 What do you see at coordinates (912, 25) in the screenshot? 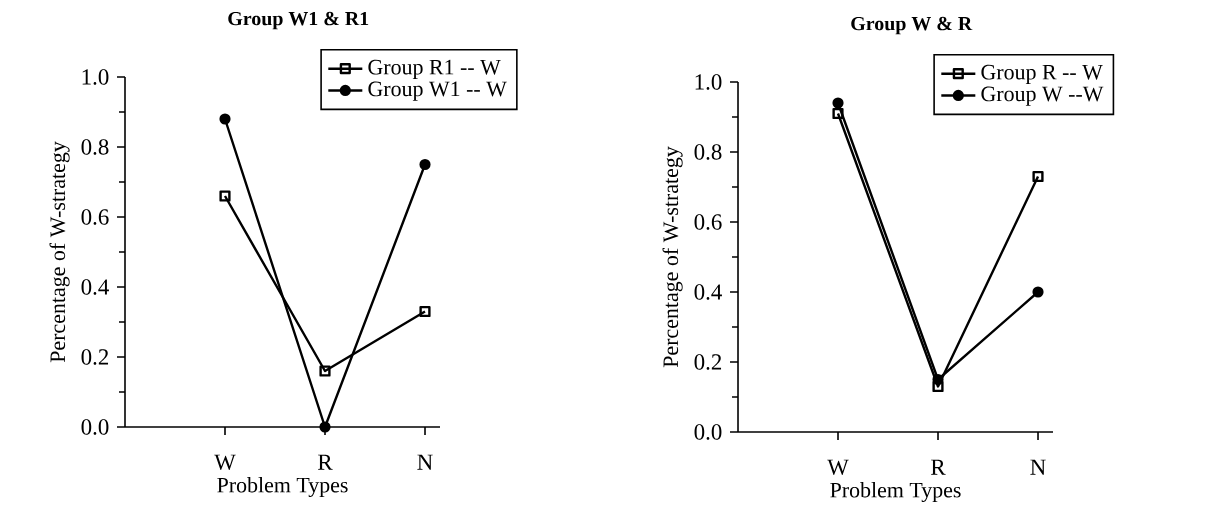
I see `chart-title: Group W & R` at bounding box center [912, 25].